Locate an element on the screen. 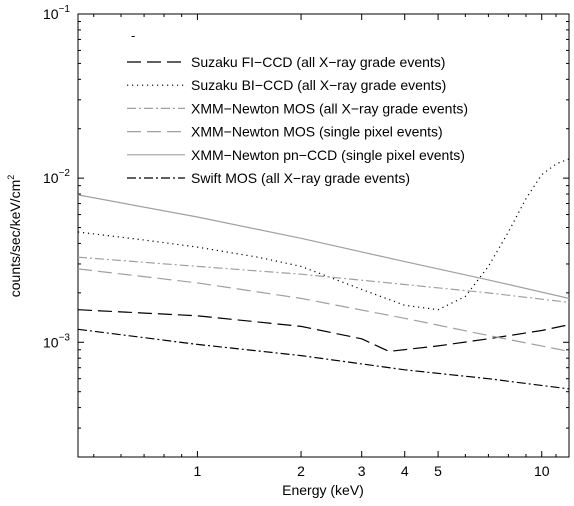 The width and height of the screenshot is (574, 506). y-tick-exponent: −2 is located at coordinates (65, 173).